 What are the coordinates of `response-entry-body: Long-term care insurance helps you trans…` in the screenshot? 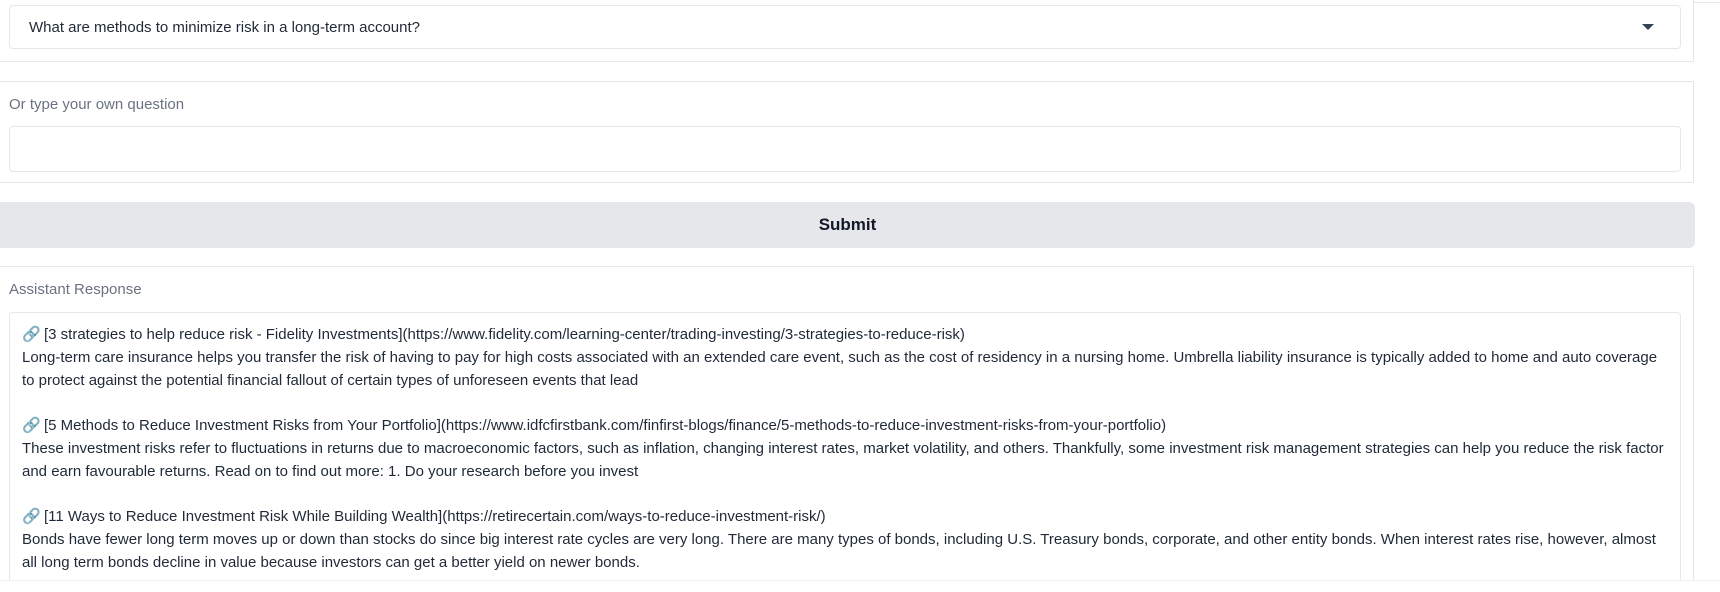 It's located at (840, 369).